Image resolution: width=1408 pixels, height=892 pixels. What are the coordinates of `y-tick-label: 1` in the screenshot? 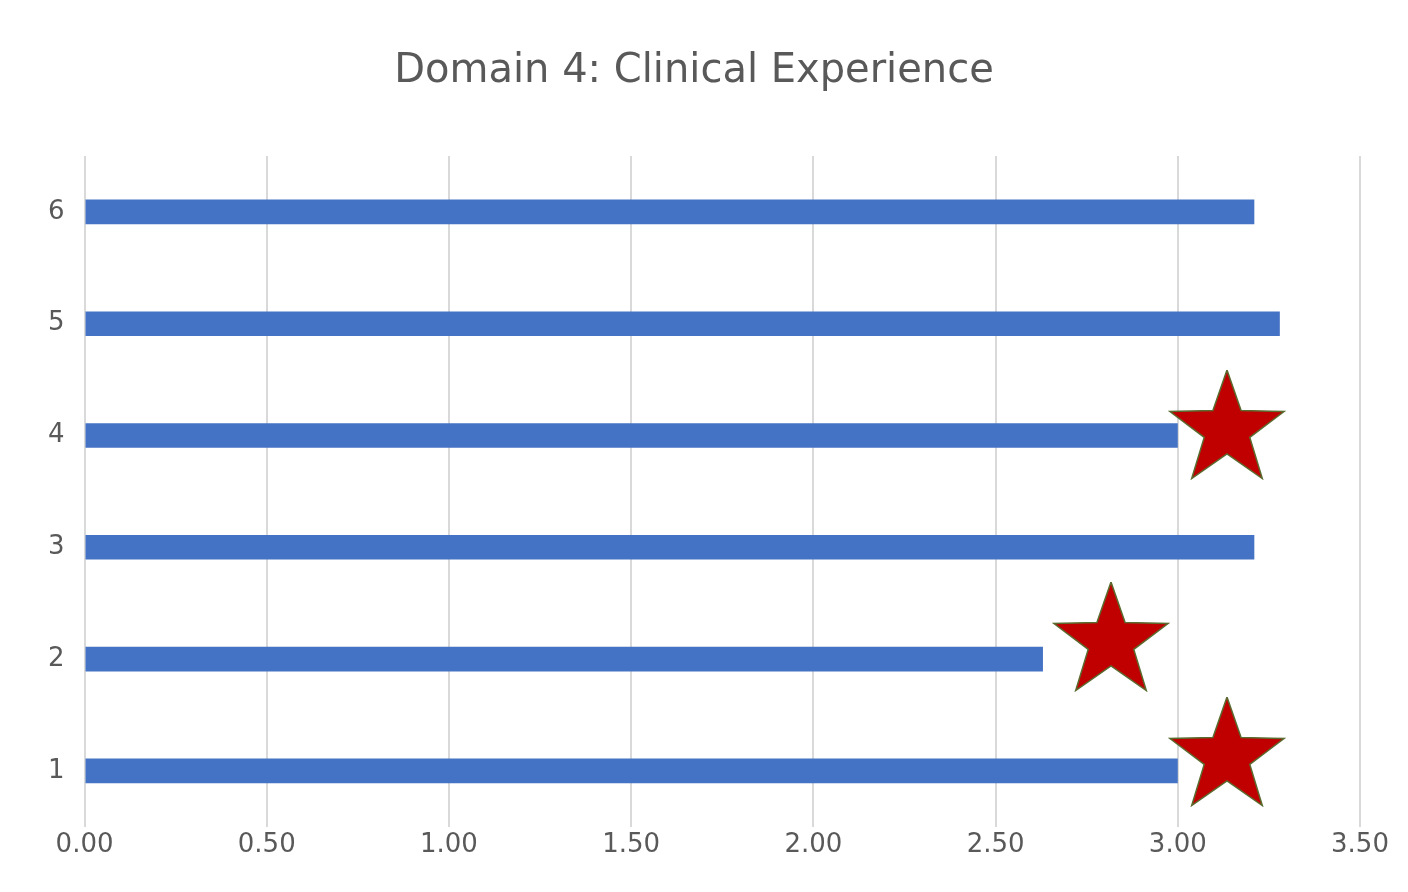 It's located at (56, 768).